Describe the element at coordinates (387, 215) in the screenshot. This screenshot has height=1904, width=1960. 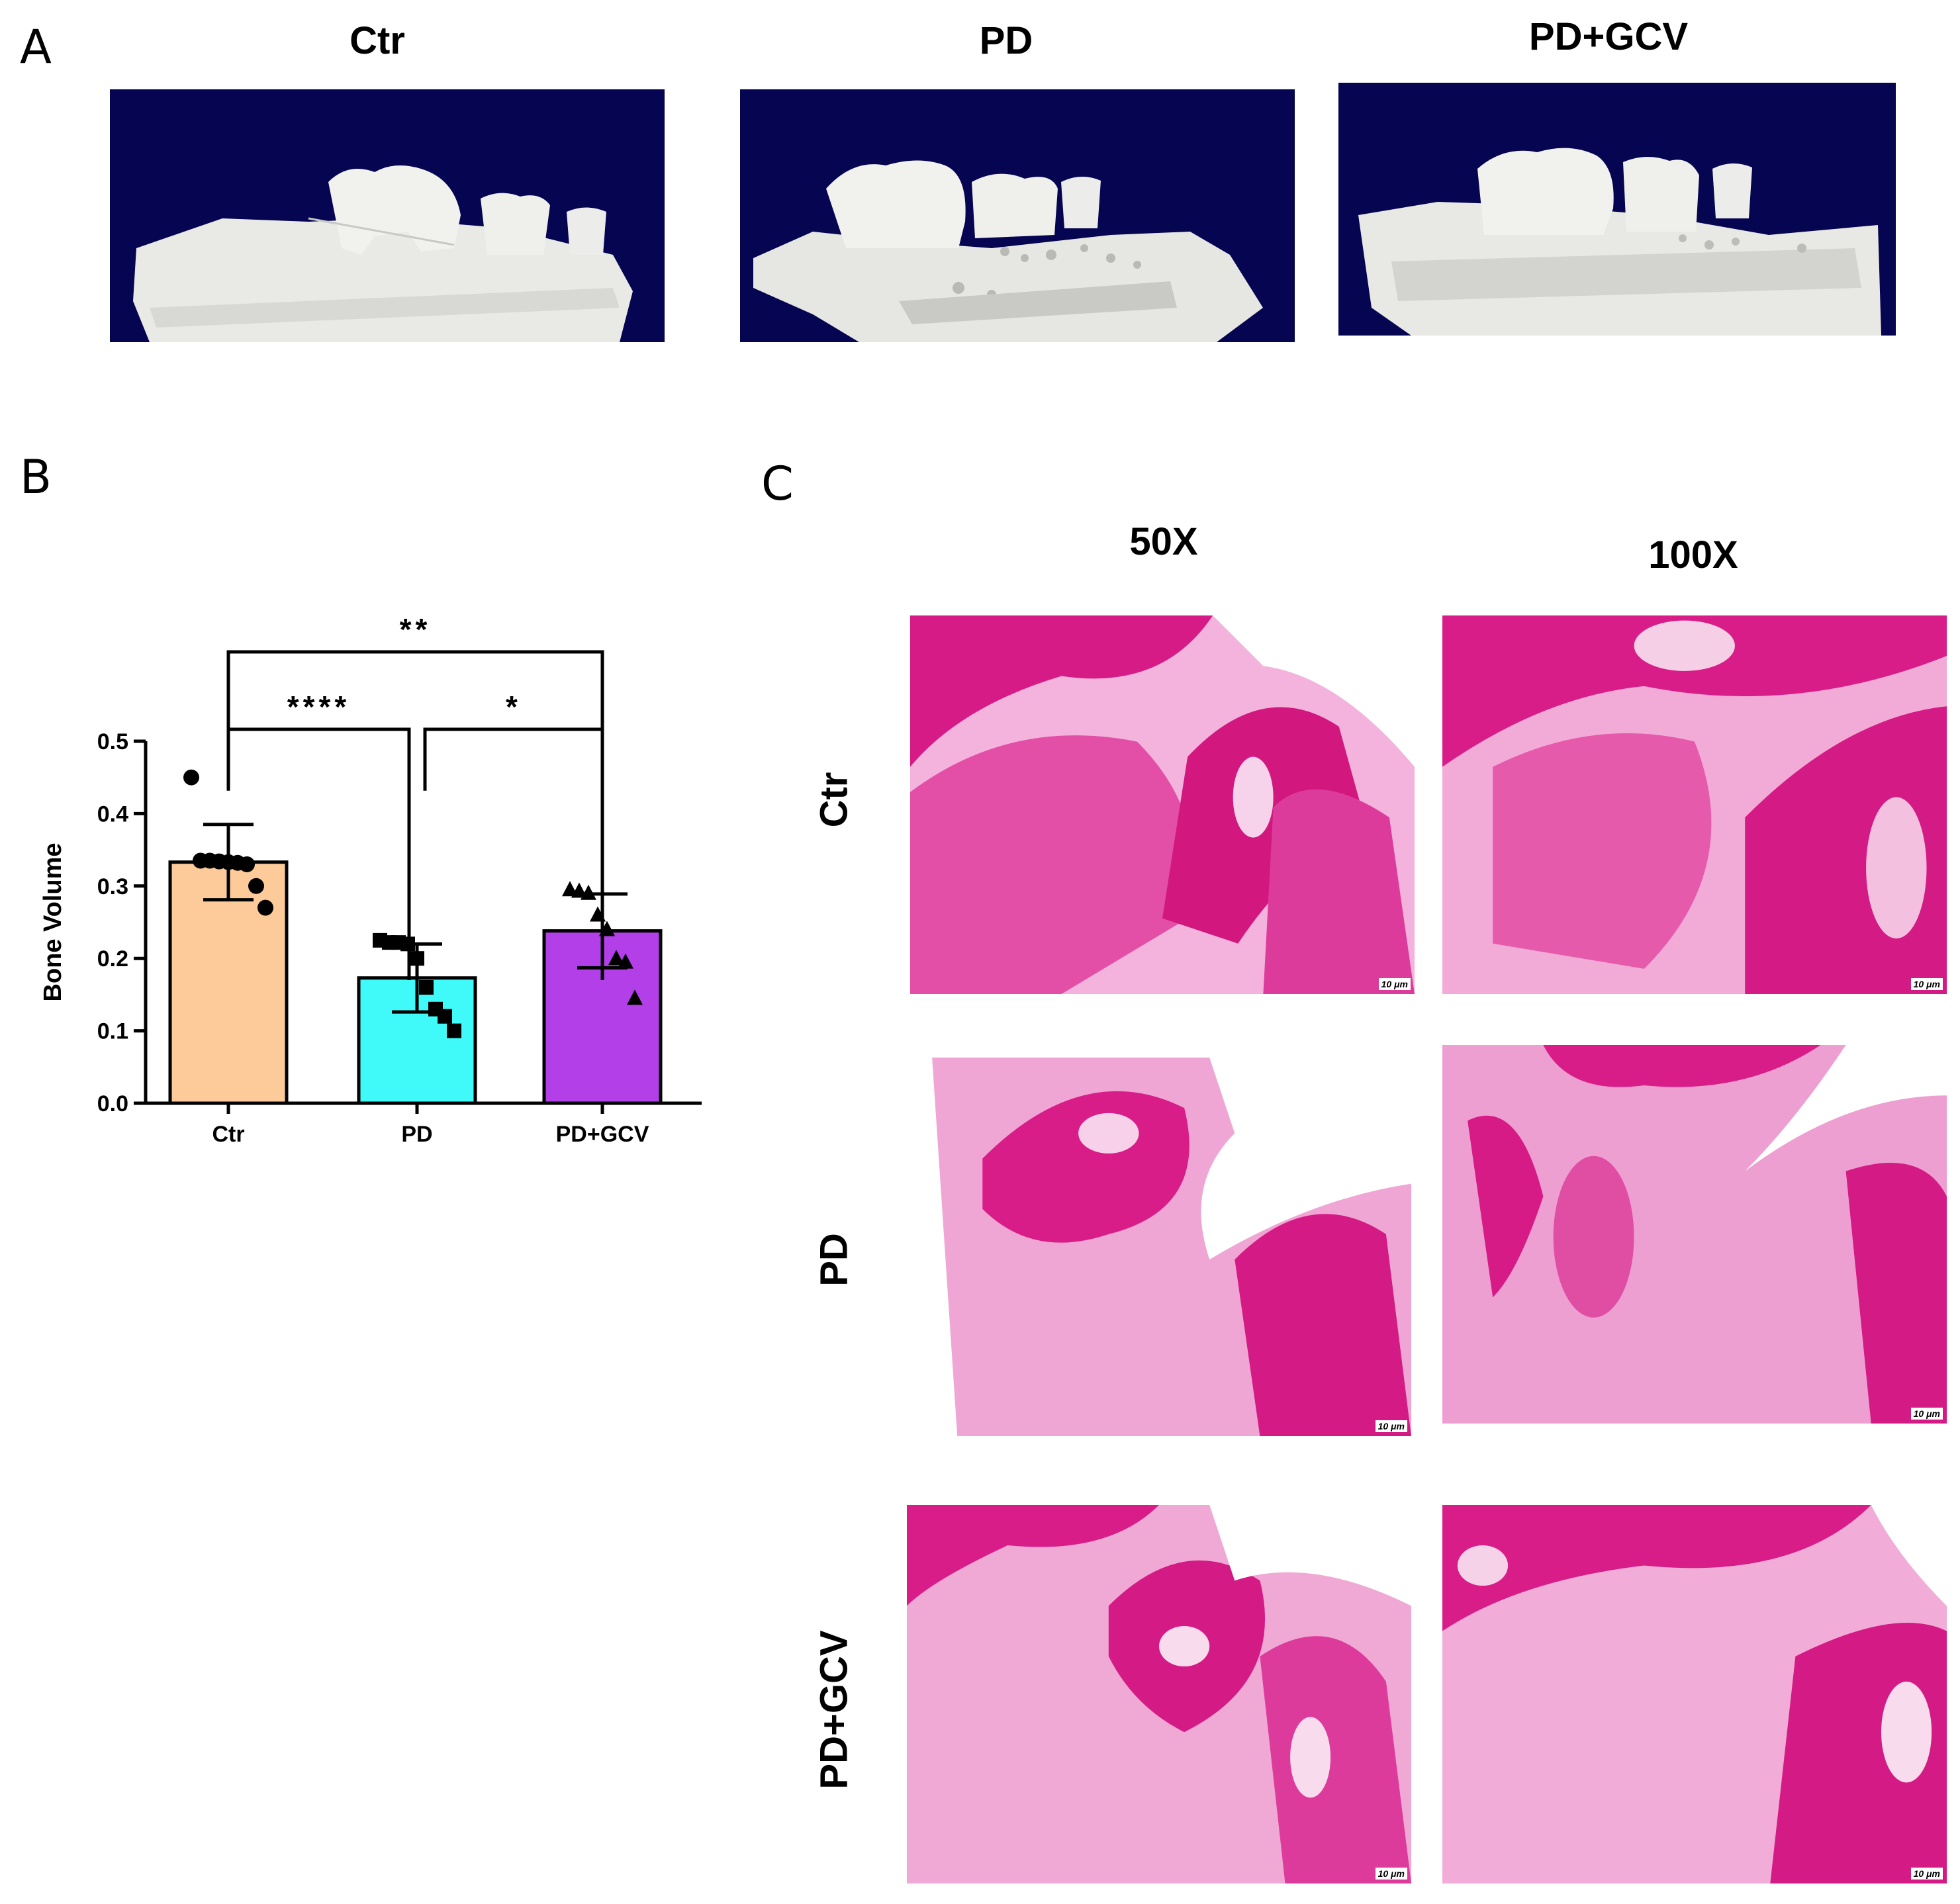
I see `microct-image-ctr` at that location.